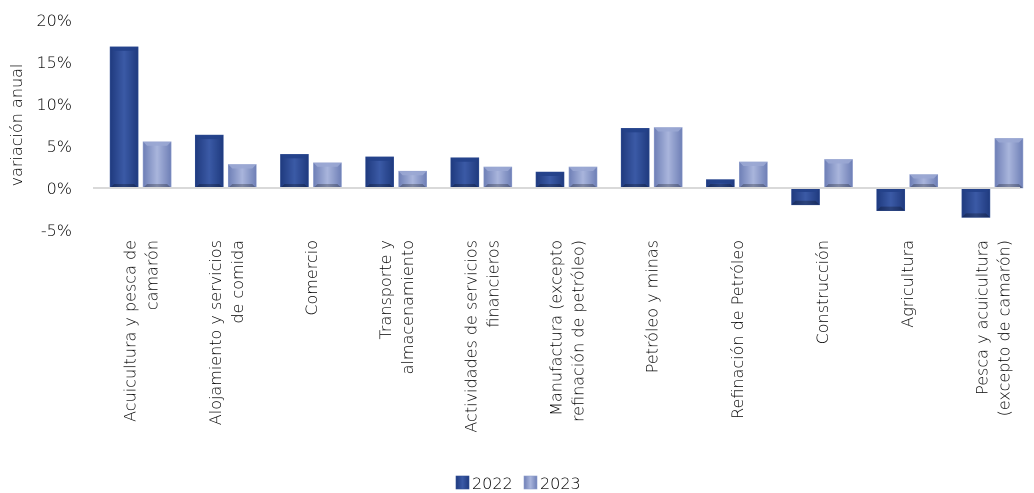  What do you see at coordinates (152, 275) in the screenshot?
I see `category-label-line: camarón` at bounding box center [152, 275].